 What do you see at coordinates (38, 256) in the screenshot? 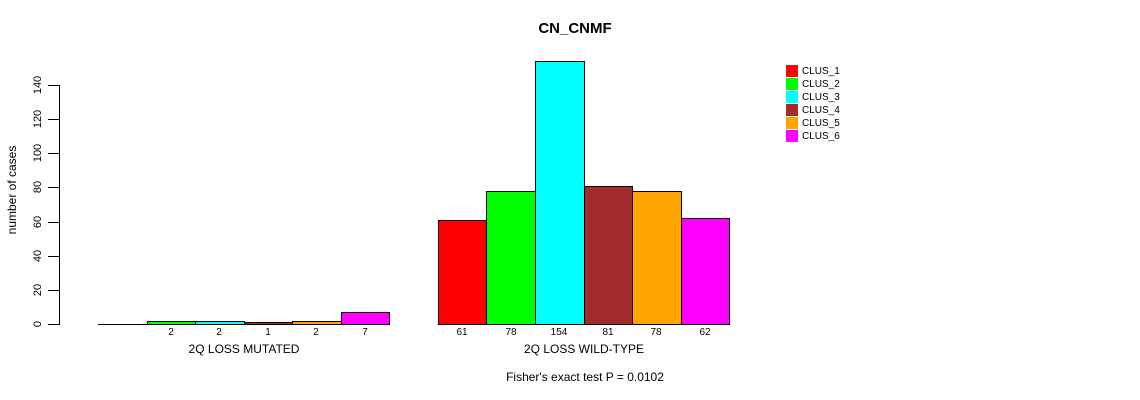
I see `y-axis-tick-label: 40` at bounding box center [38, 256].